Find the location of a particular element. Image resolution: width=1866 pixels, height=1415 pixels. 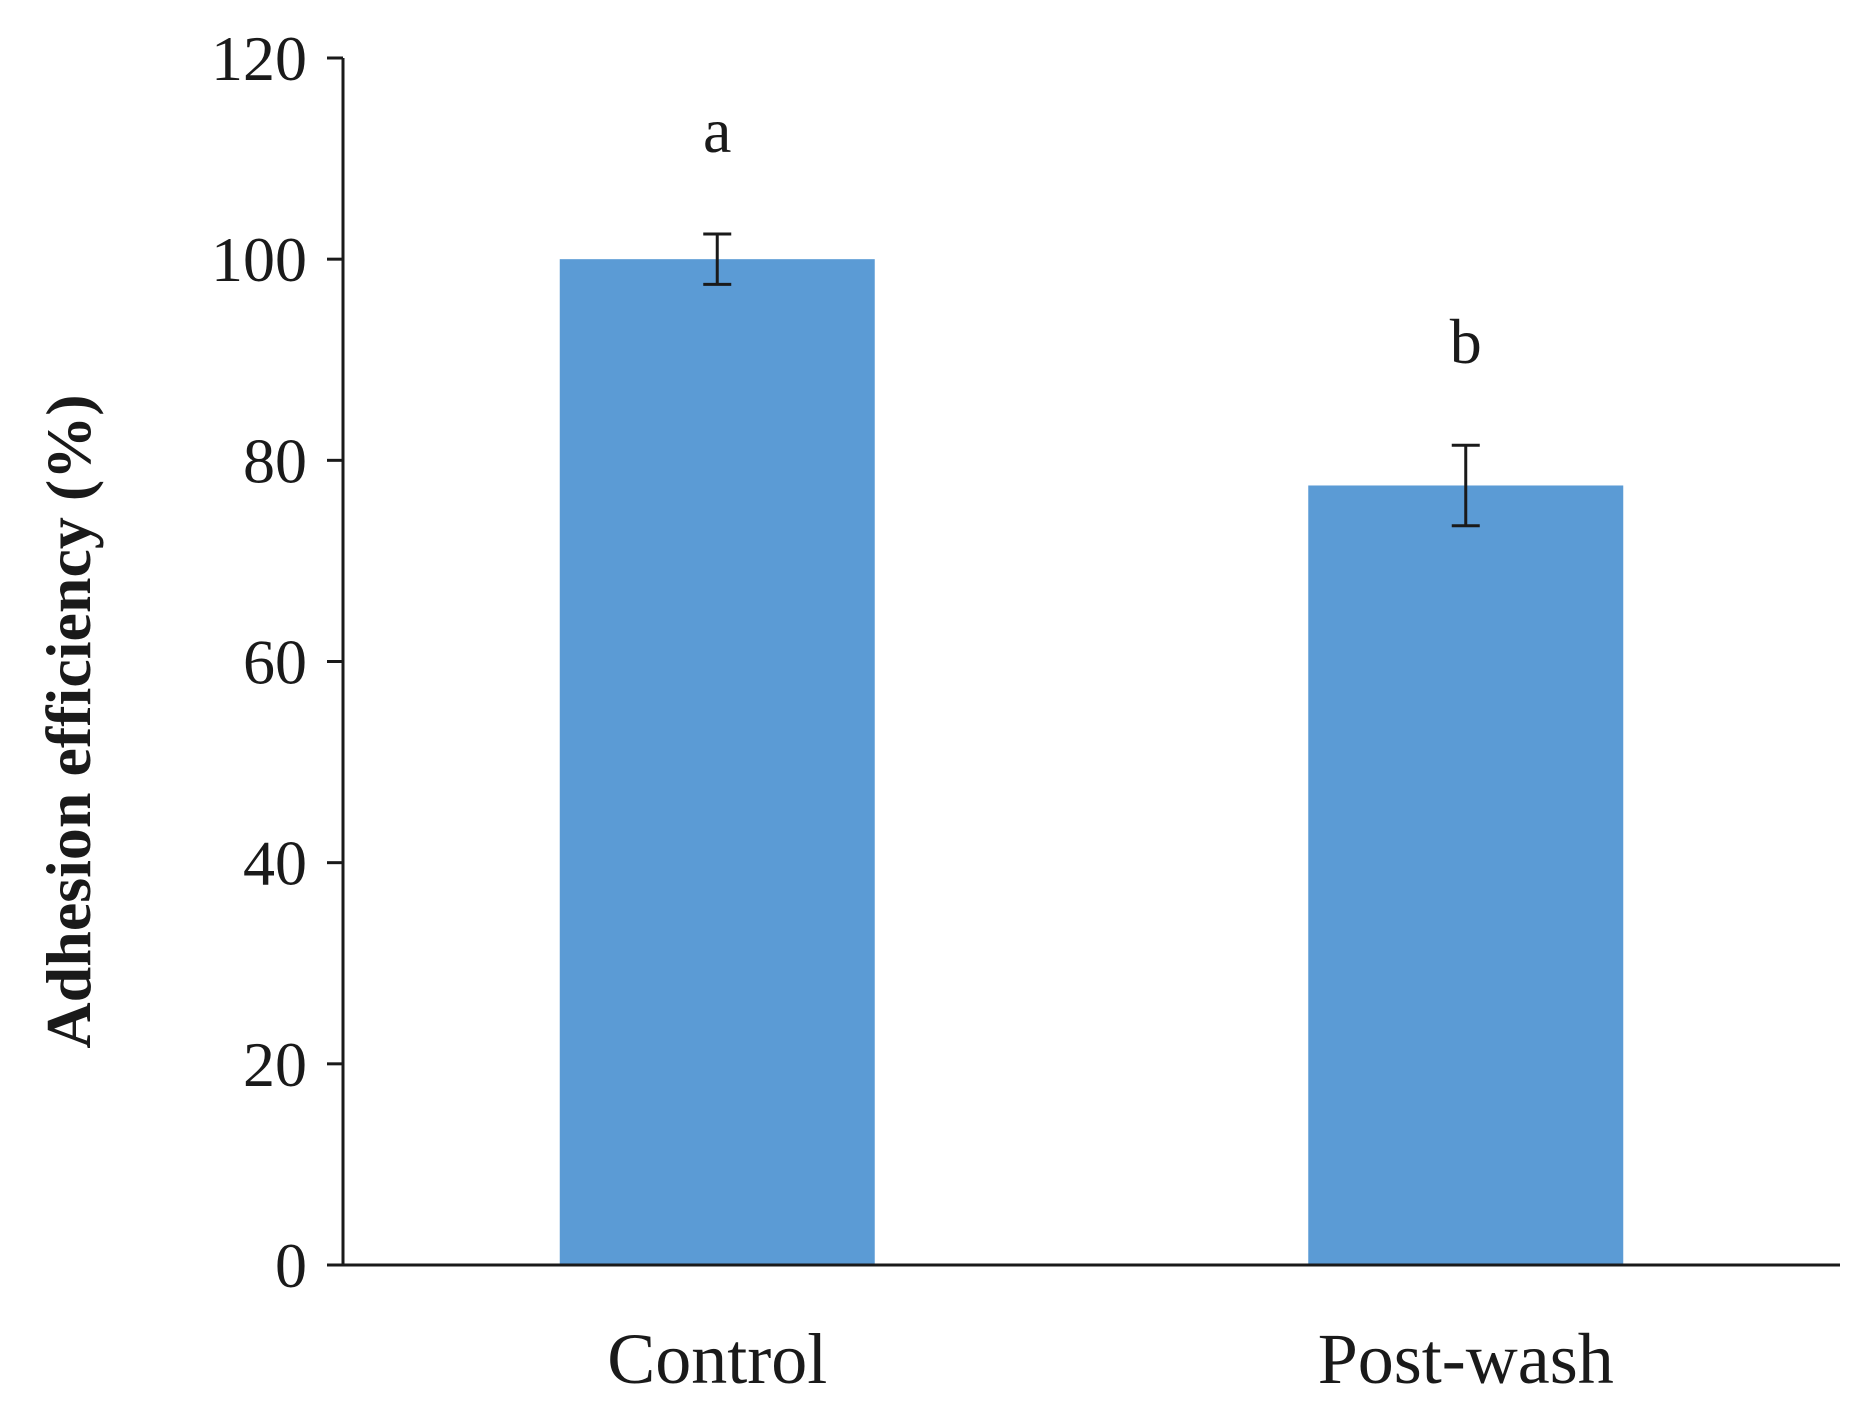

y-tick-label: 60 is located at coordinates (275, 662).